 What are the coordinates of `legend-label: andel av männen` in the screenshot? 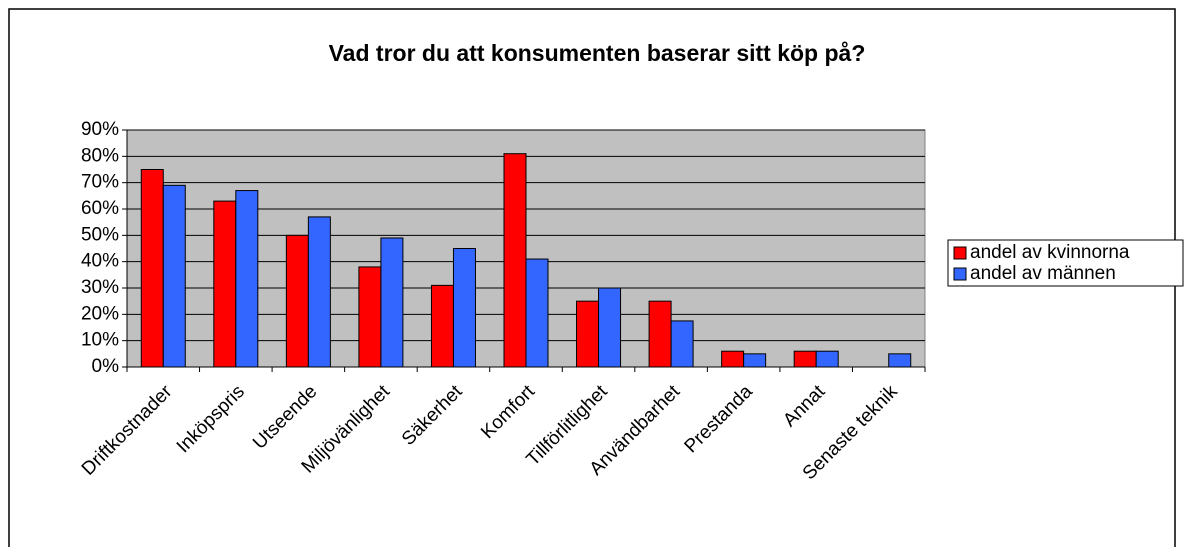 It's located at (1043, 273).